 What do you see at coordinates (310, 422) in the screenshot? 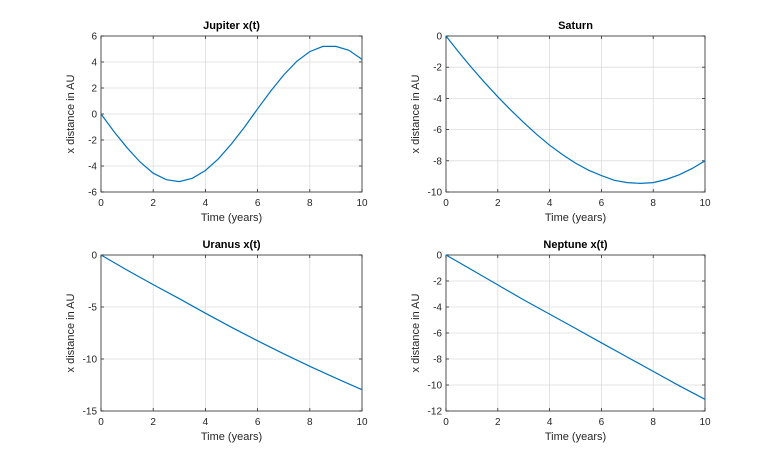
I see `uranus-x-tick-label: 8` at bounding box center [310, 422].